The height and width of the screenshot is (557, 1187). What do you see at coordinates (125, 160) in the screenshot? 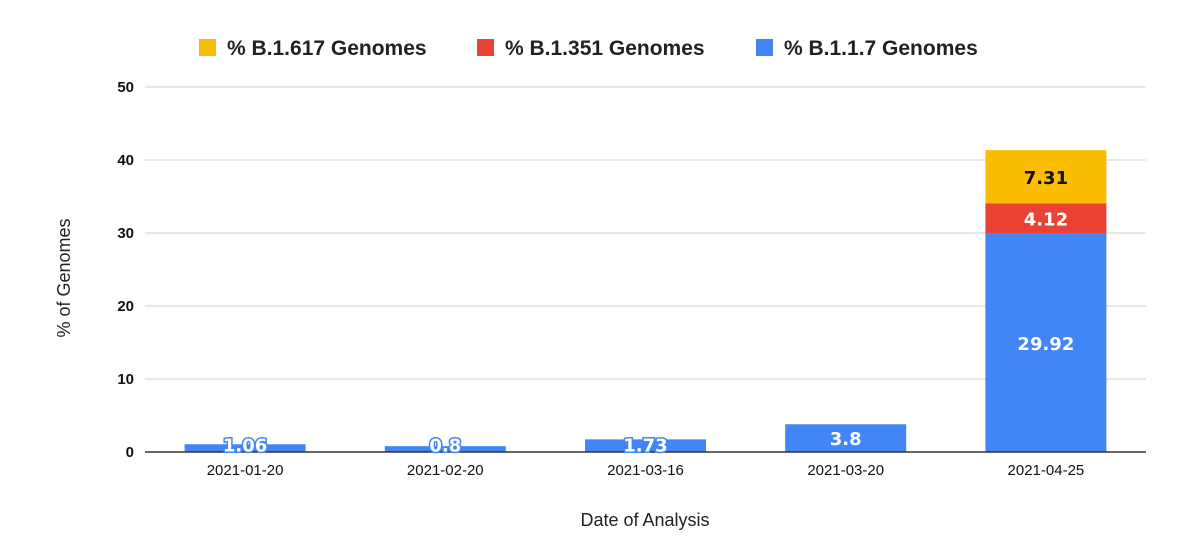
I see `y-tick-label: 40` at bounding box center [125, 160].